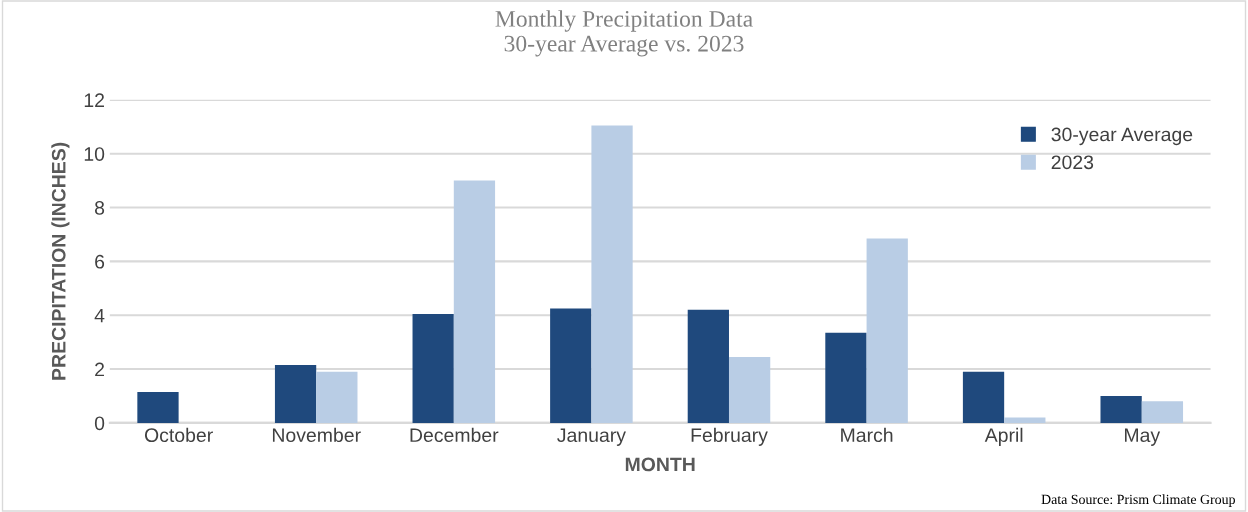 The image size is (1248, 512). I want to click on y-tick-label: 10, so click(94, 154).